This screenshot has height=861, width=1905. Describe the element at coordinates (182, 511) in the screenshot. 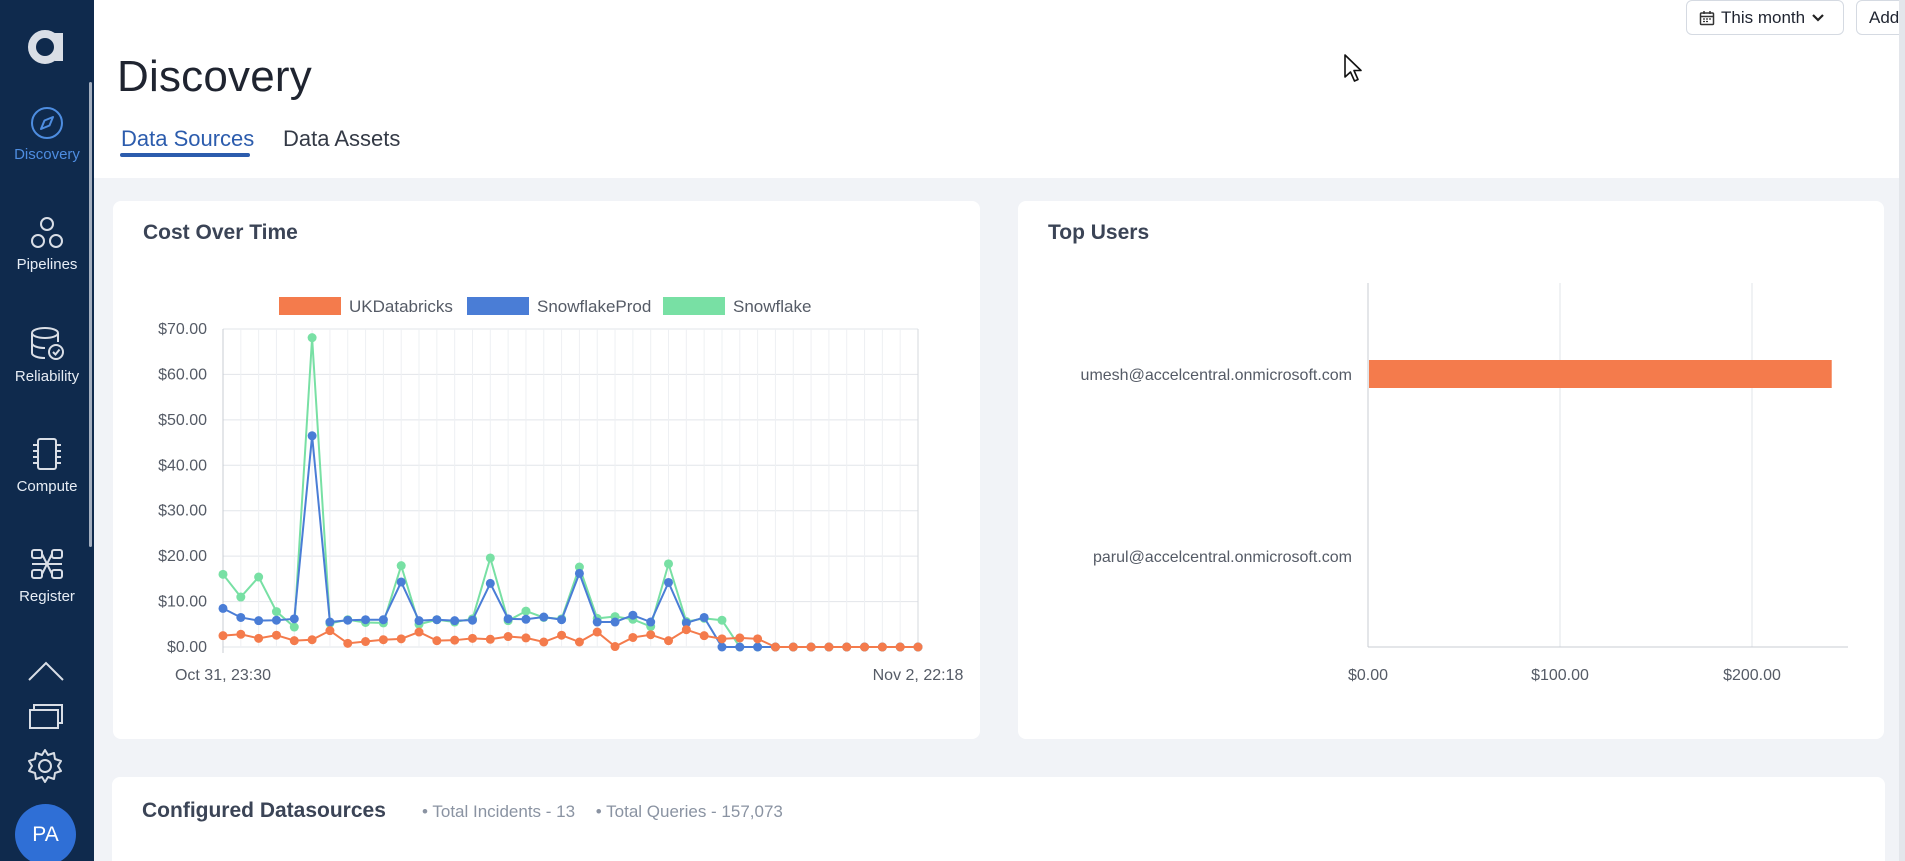

I see `y-tick-label: $30.00` at that location.